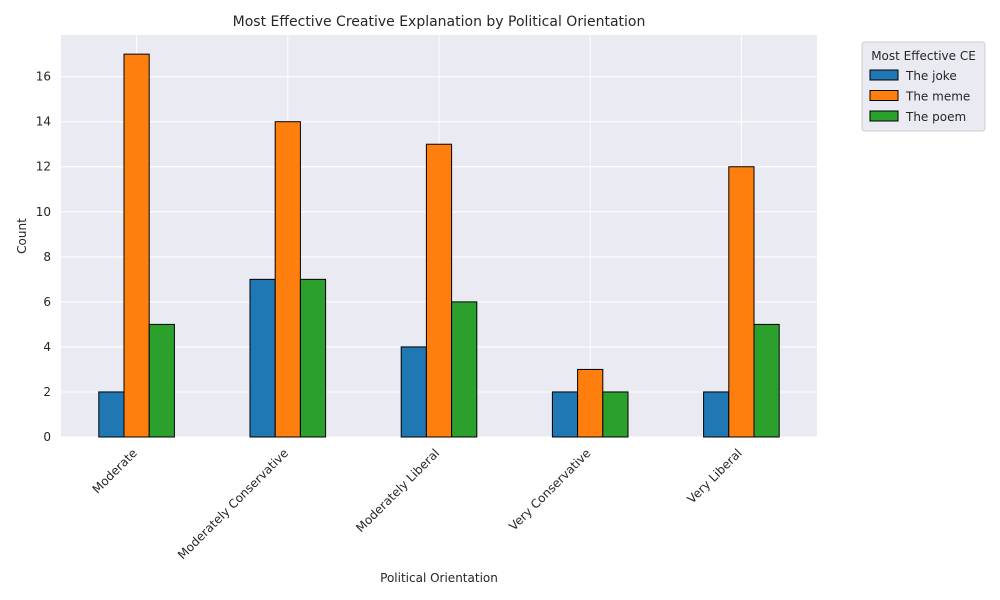  What do you see at coordinates (931, 76) in the screenshot?
I see `legend-label: The joke` at bounding box center [931, 76].